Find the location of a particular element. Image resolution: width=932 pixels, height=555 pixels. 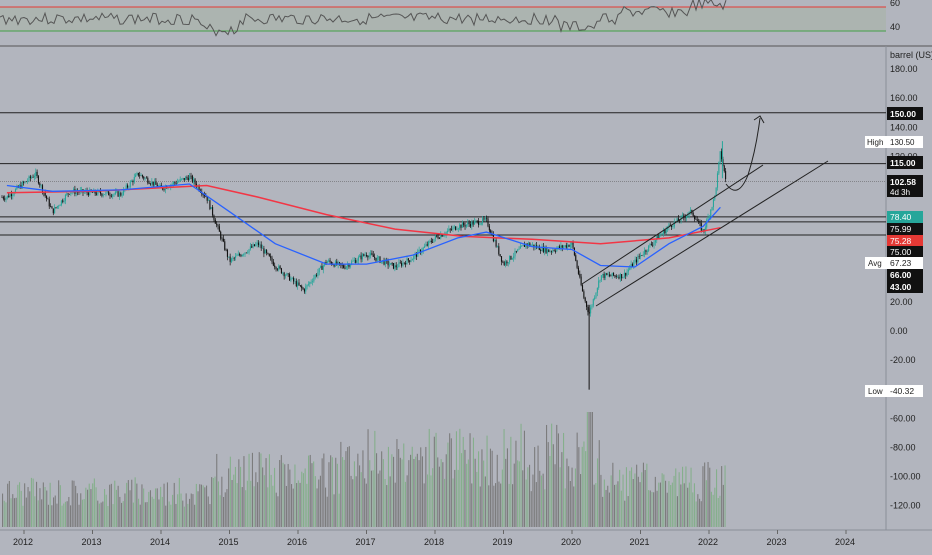

trend-drawings is located at coordinates (705, 211).